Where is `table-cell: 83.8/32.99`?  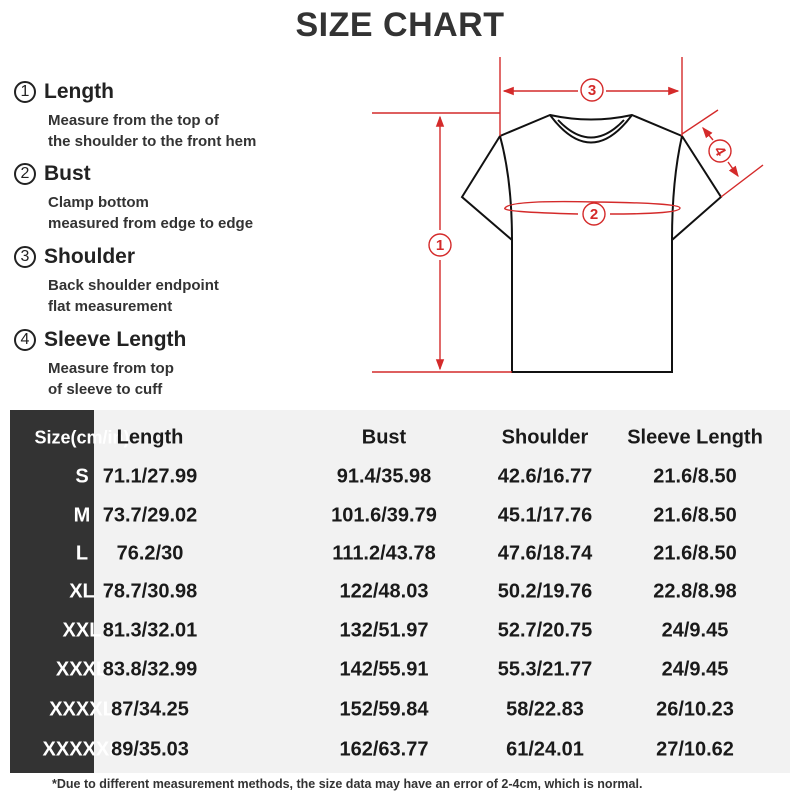
table-cell: 83.8/32.99 is located at coordinates (150, 669).